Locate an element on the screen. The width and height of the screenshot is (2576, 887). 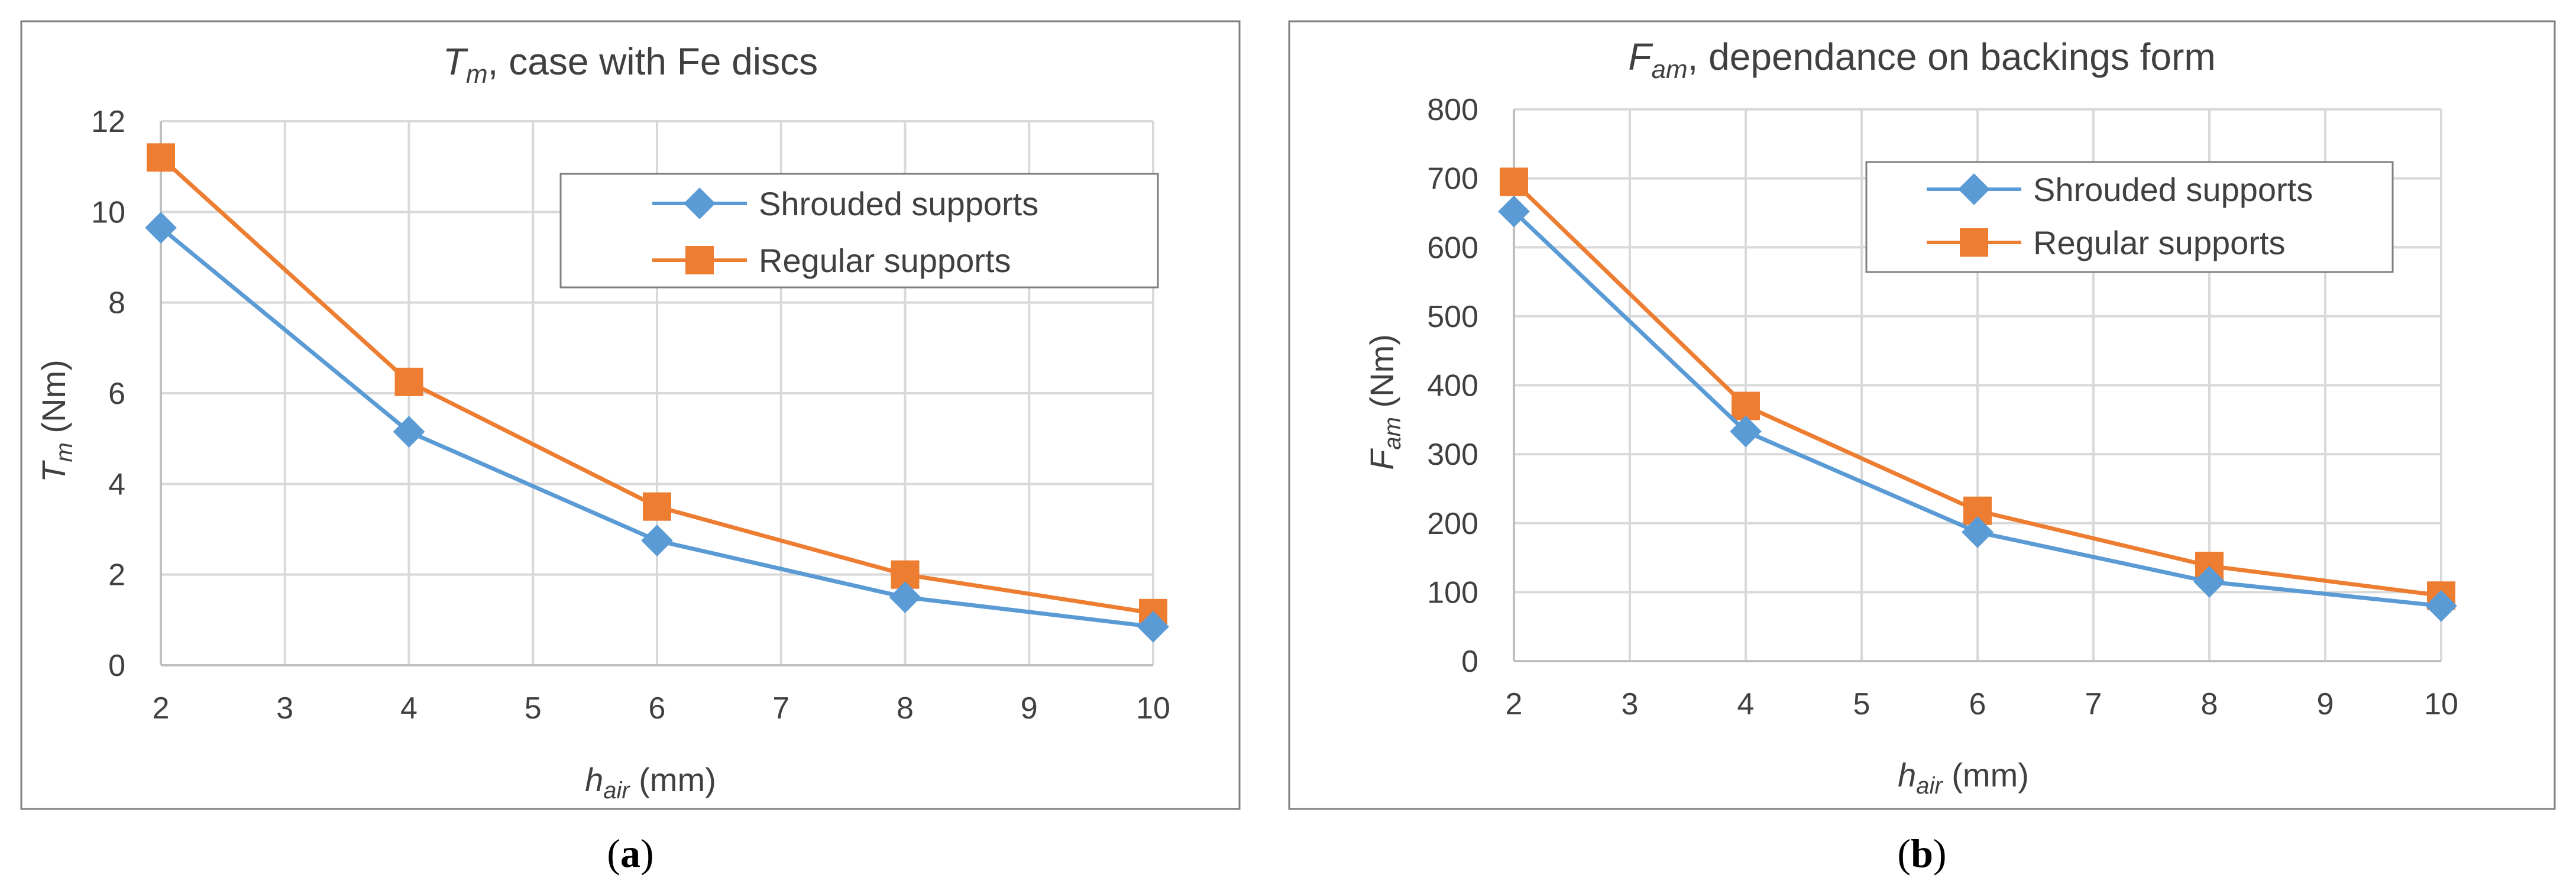
chart-a-ytick-label: 2 is located at coordinates (117, 576).